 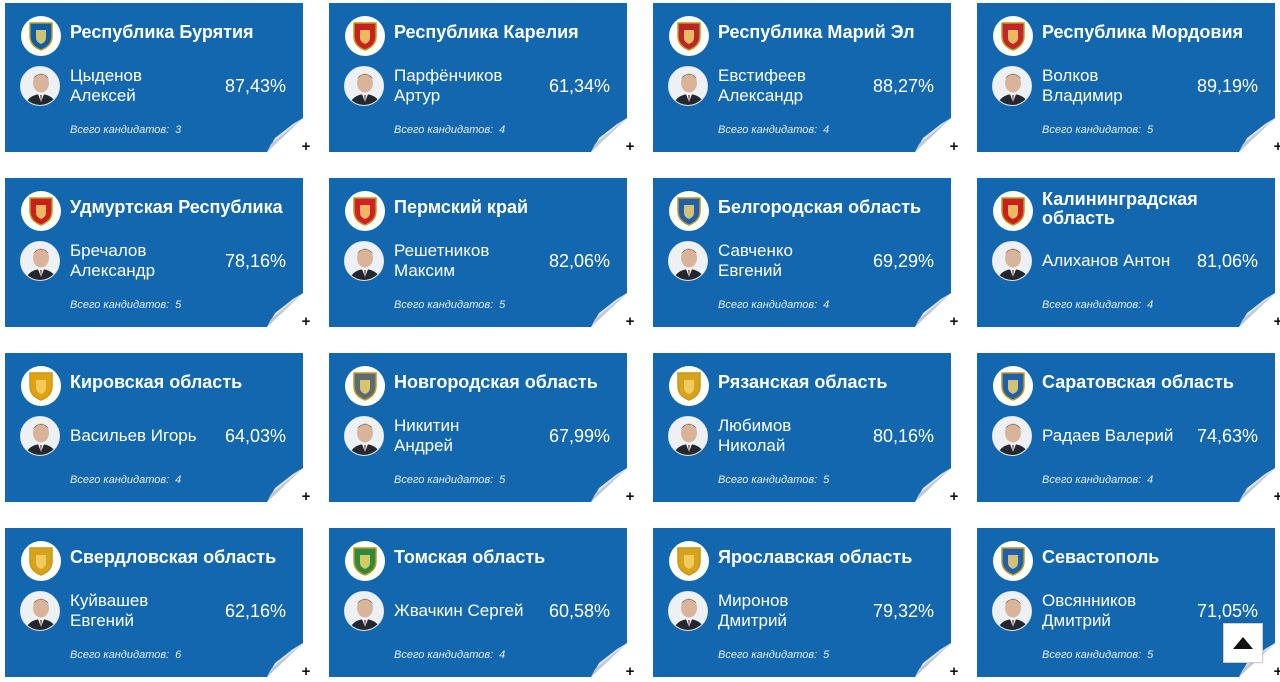 What do you see at coordinates (178, 130) in the screenshot?
I see `candidates-count-value: 3` at bounding box center [178, 130].